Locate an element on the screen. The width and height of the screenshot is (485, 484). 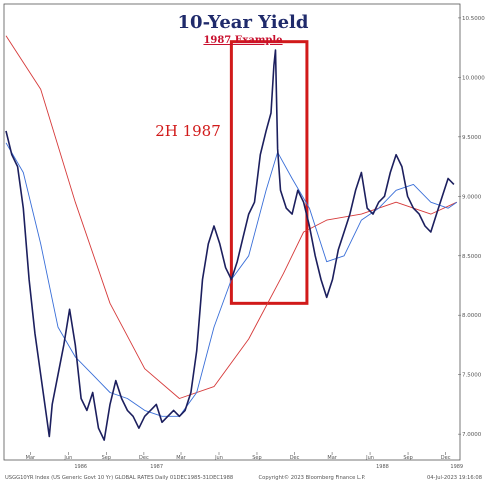
y-tick-label: 7.5000 is located at coordinates (472, 376).